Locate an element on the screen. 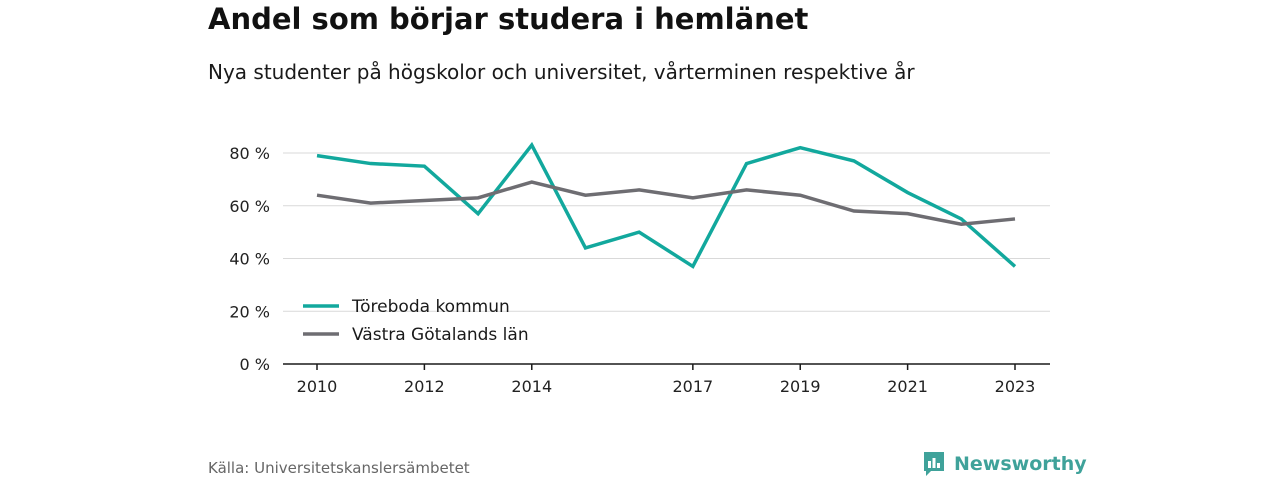 This screenshot has height=480, width=1280. x-tick-label: 2021 is located at coordinates (907, 386).